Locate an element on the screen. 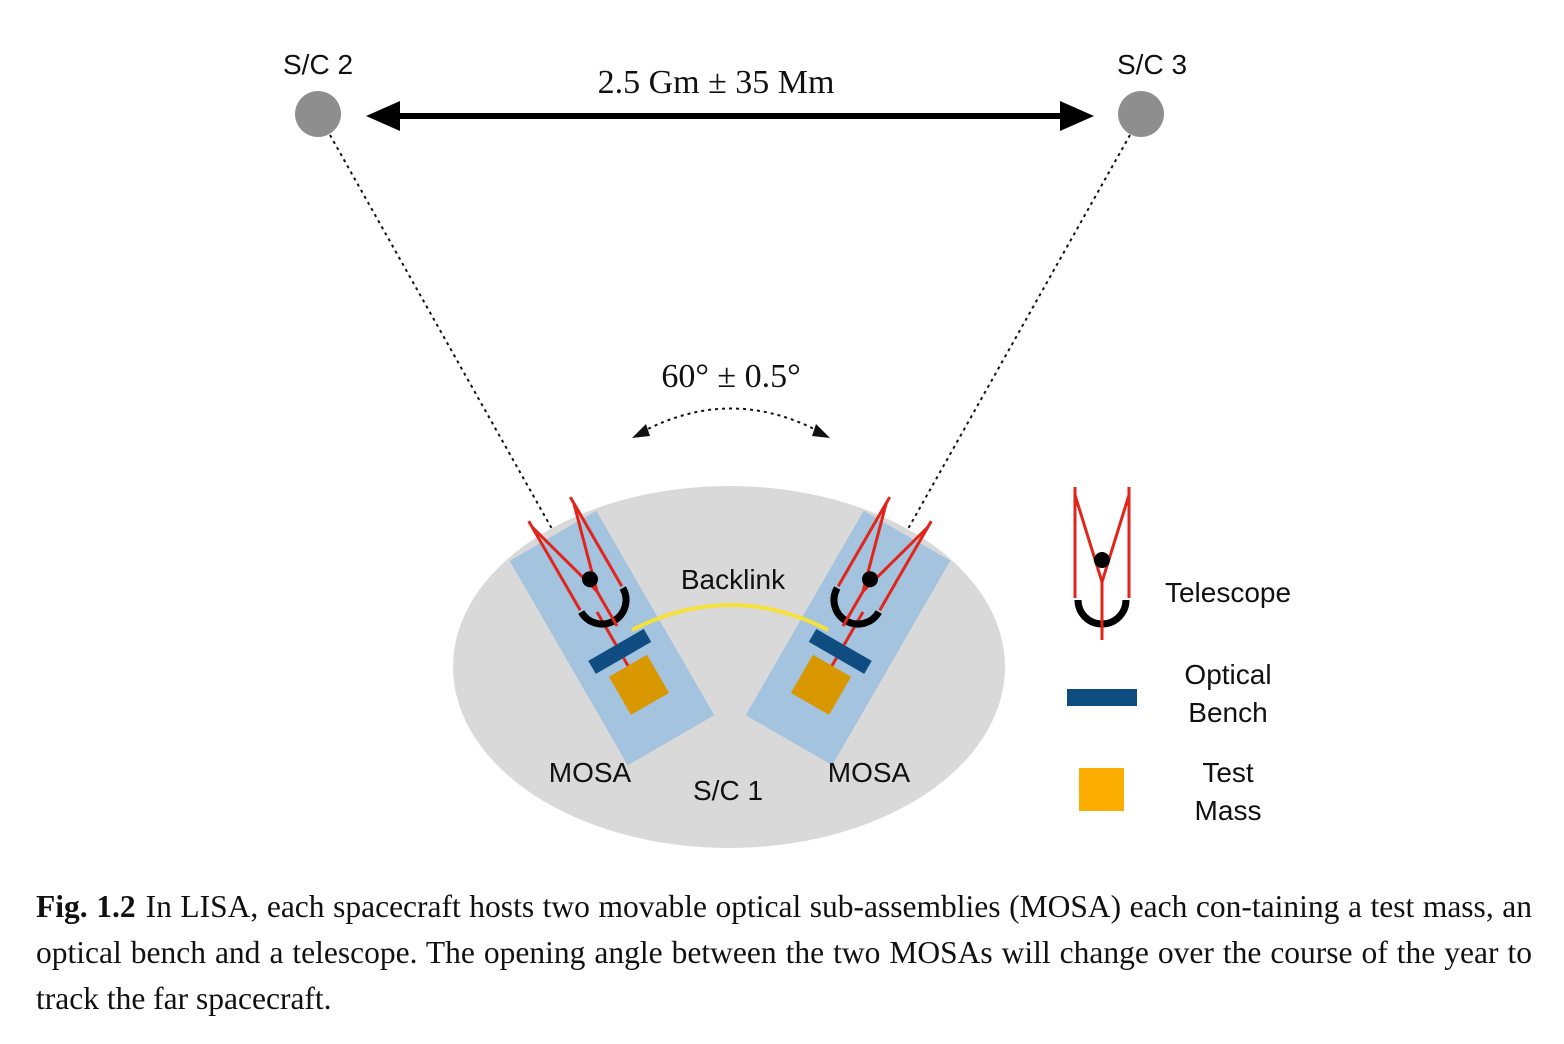 Image resolution: width=1564 pixels, height=1044 pixels. legend-telescope-icon is located at coordinates (1102, 563).